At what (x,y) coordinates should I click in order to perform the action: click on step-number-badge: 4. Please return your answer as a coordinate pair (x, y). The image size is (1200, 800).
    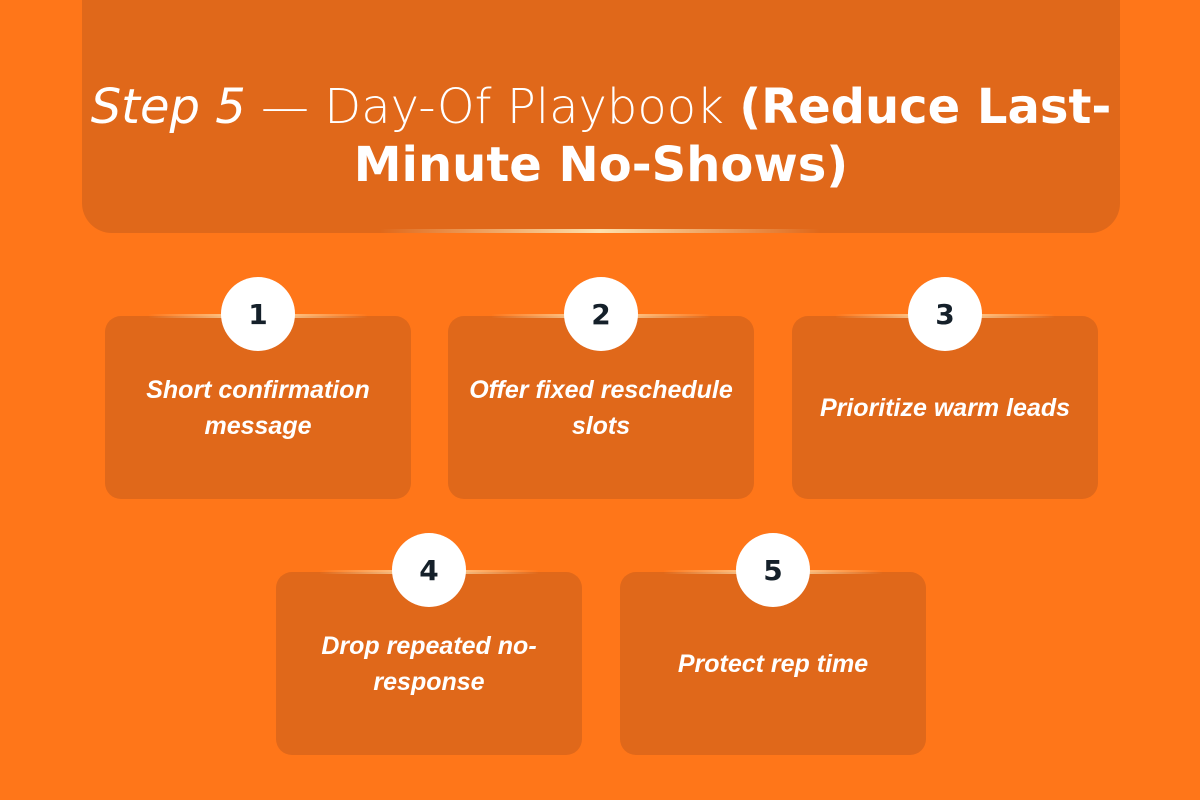
    Looking at the image, I should click on (429, 570).